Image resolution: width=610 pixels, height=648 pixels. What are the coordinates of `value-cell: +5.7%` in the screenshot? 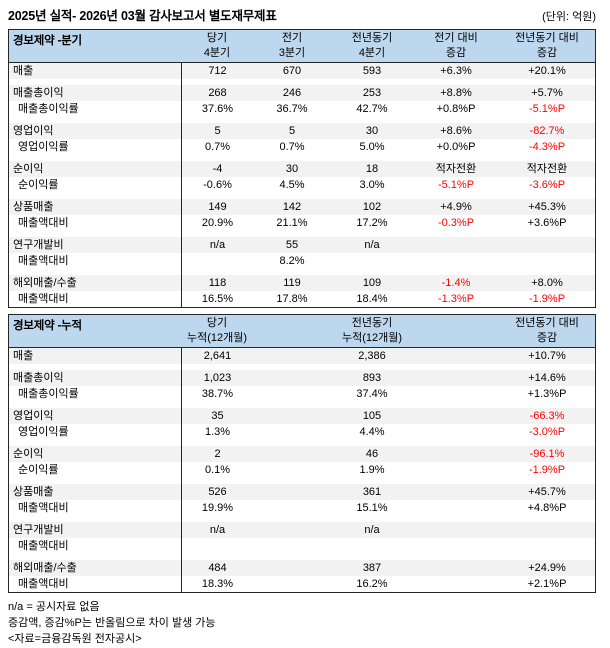 It's located at (547, 93).